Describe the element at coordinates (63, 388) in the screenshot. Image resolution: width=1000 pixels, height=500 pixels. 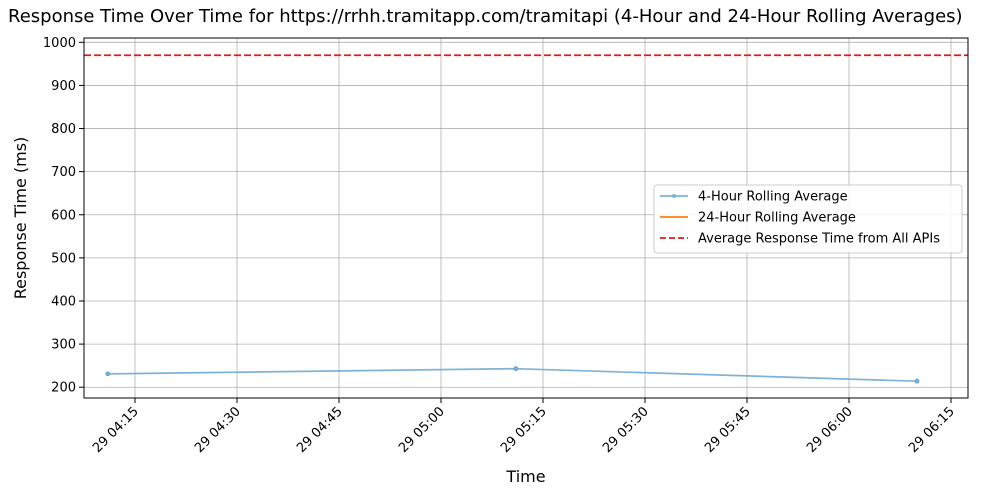
I see `y-tick-label: 200` at that location.